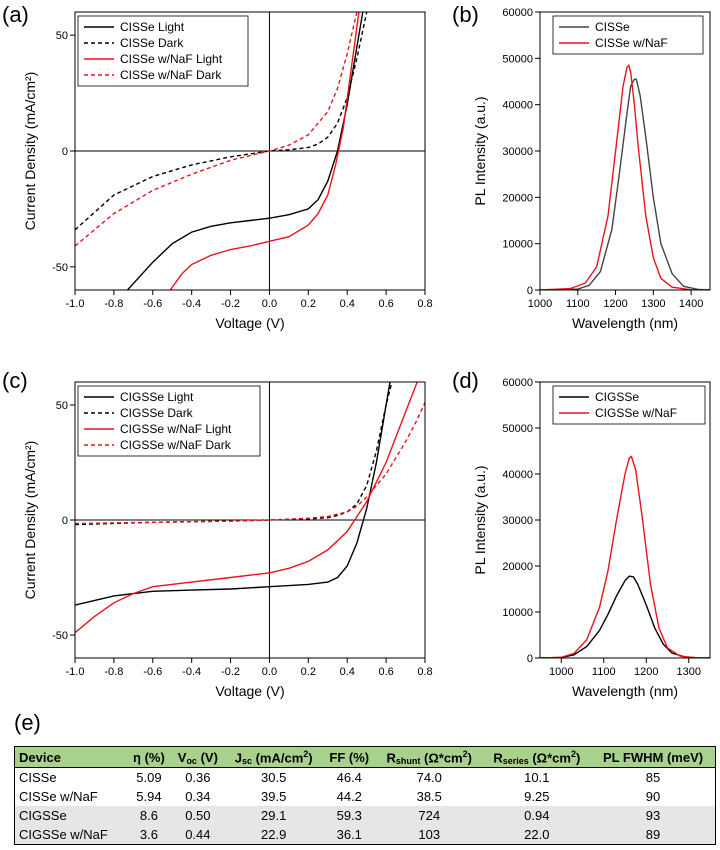  Describe the element at coordinates (176, 429) in the screenshot. I see `legend-entry: CIGSSe w/NaF Light` at that location.